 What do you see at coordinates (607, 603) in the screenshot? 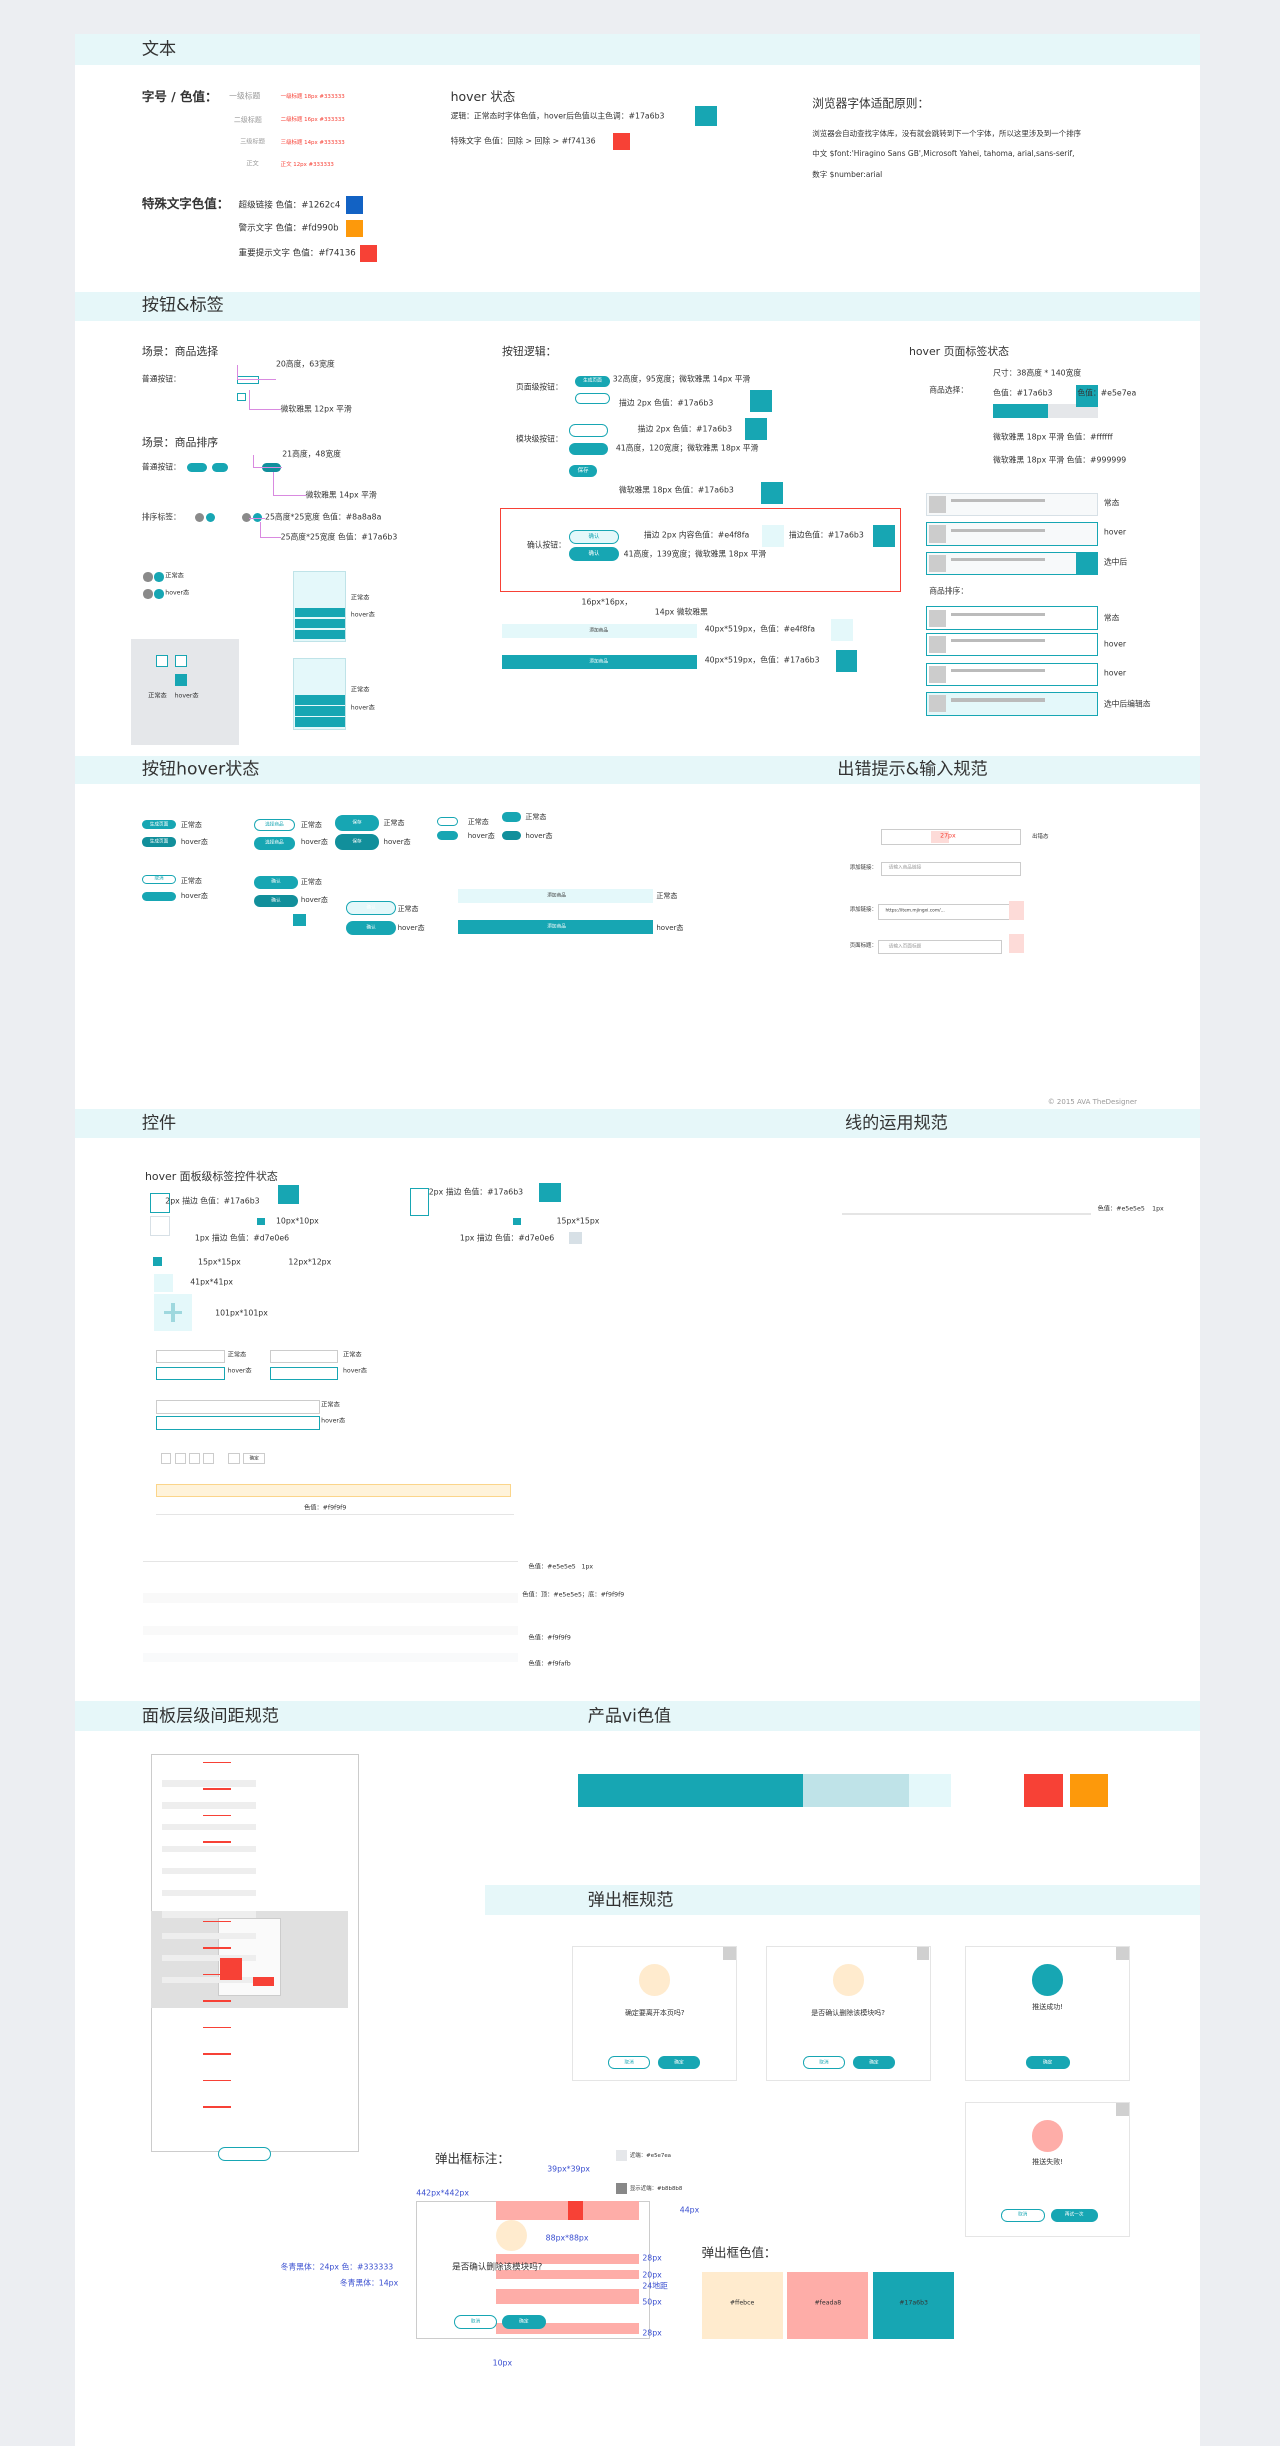
I see `label: 16px*16px，` at bounding box center [607, 603].